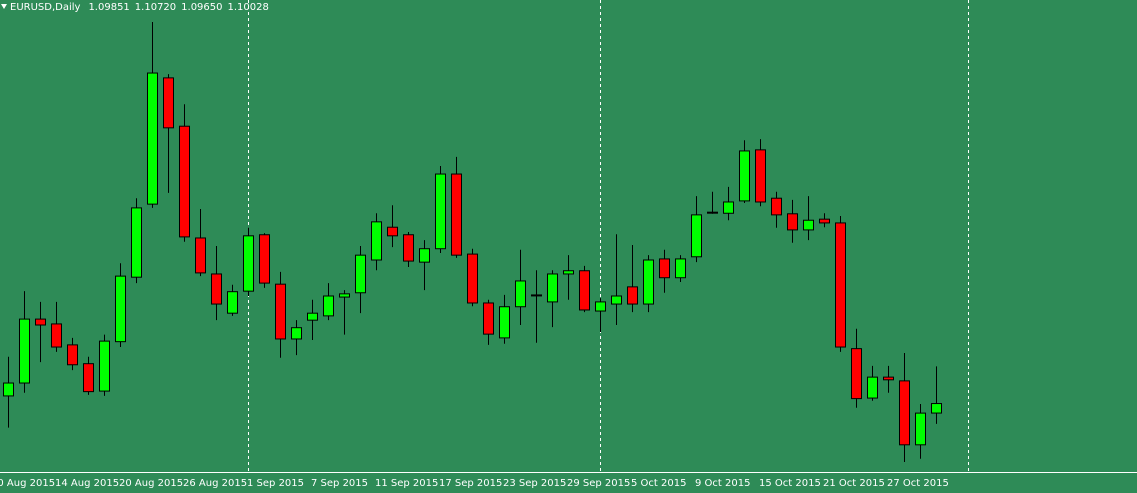 The image size is (1137, 493). I want to click on x-tick-label: 7 Sep 2015, so click(339, 483).